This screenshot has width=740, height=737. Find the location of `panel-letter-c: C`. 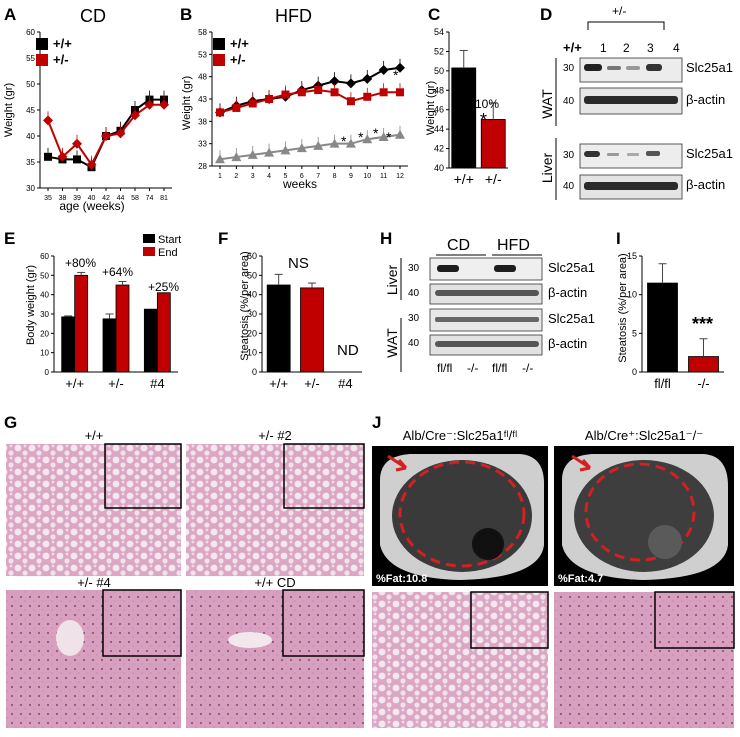

panel-letter-c: C is located at coordinates (434, 14).